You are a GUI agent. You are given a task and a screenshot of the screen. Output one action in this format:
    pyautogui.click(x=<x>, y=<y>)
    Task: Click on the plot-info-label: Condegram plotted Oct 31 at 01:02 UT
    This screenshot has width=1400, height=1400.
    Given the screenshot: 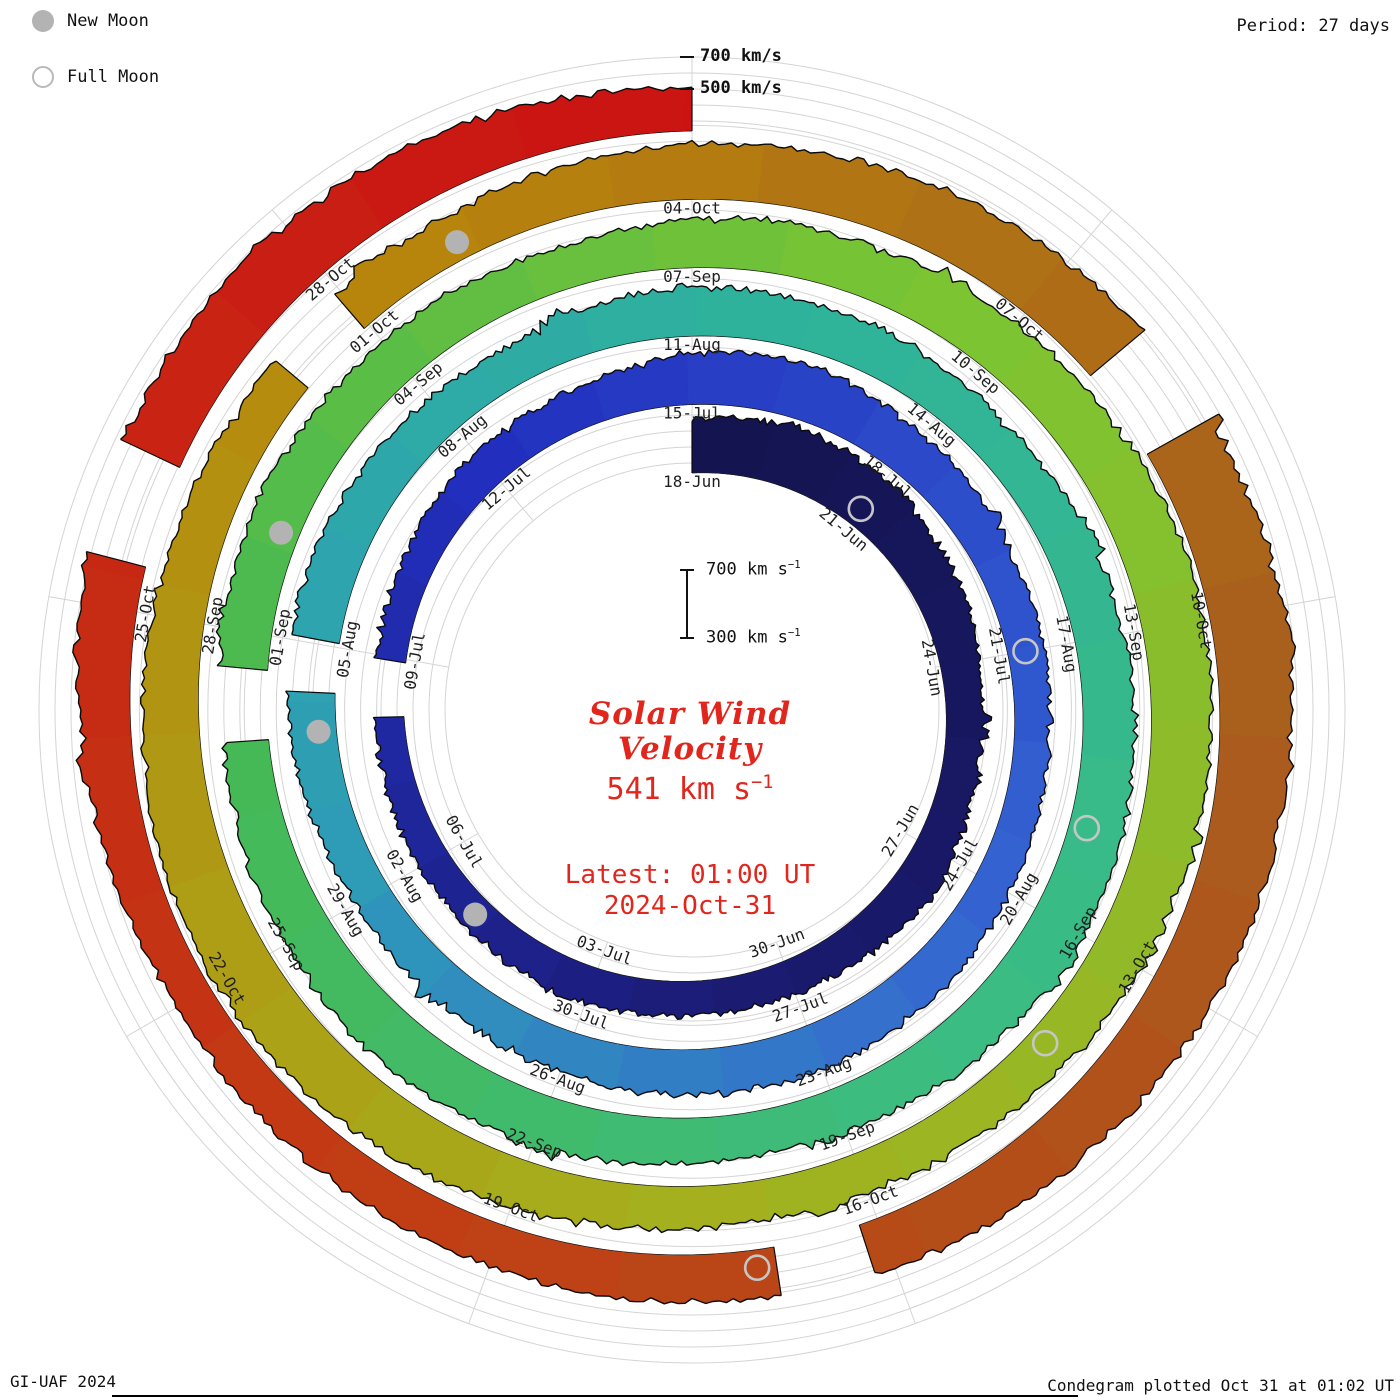 What is the action you would take?
    pyautogui.click(x=1220, y=1385)
    